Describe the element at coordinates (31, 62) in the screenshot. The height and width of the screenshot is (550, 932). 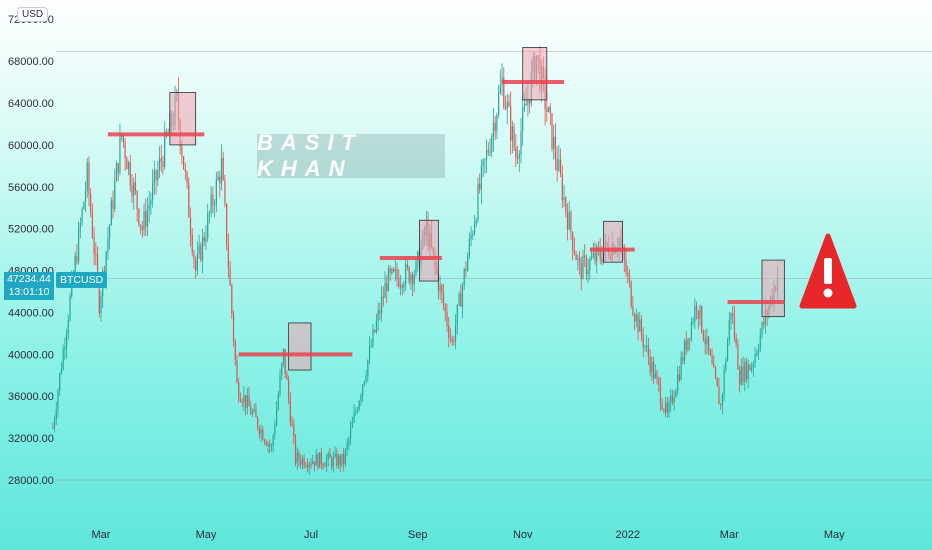
I see `y-tick-label: 68000.00` at that location.